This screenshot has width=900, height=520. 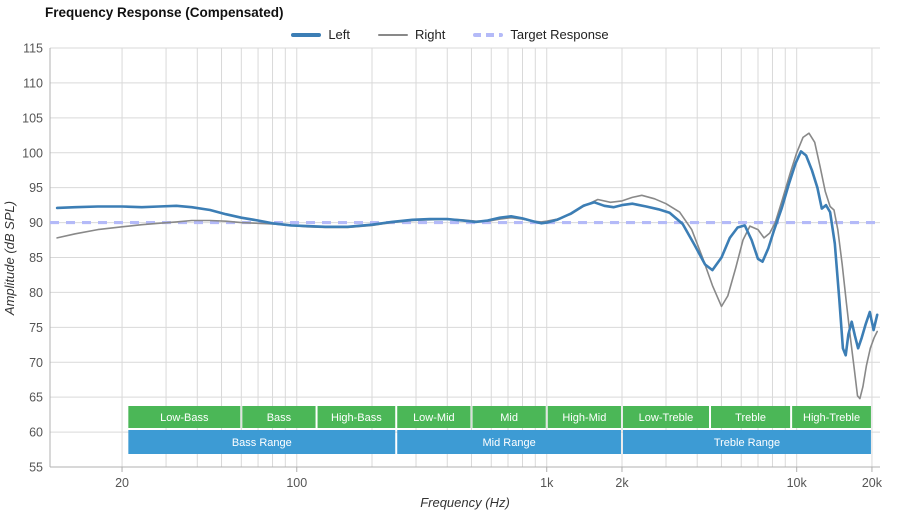 What do you see at coordinates (36, 328) in the screenshot?
I see `y-tick-label: 75` at bounding box center [36, 328].